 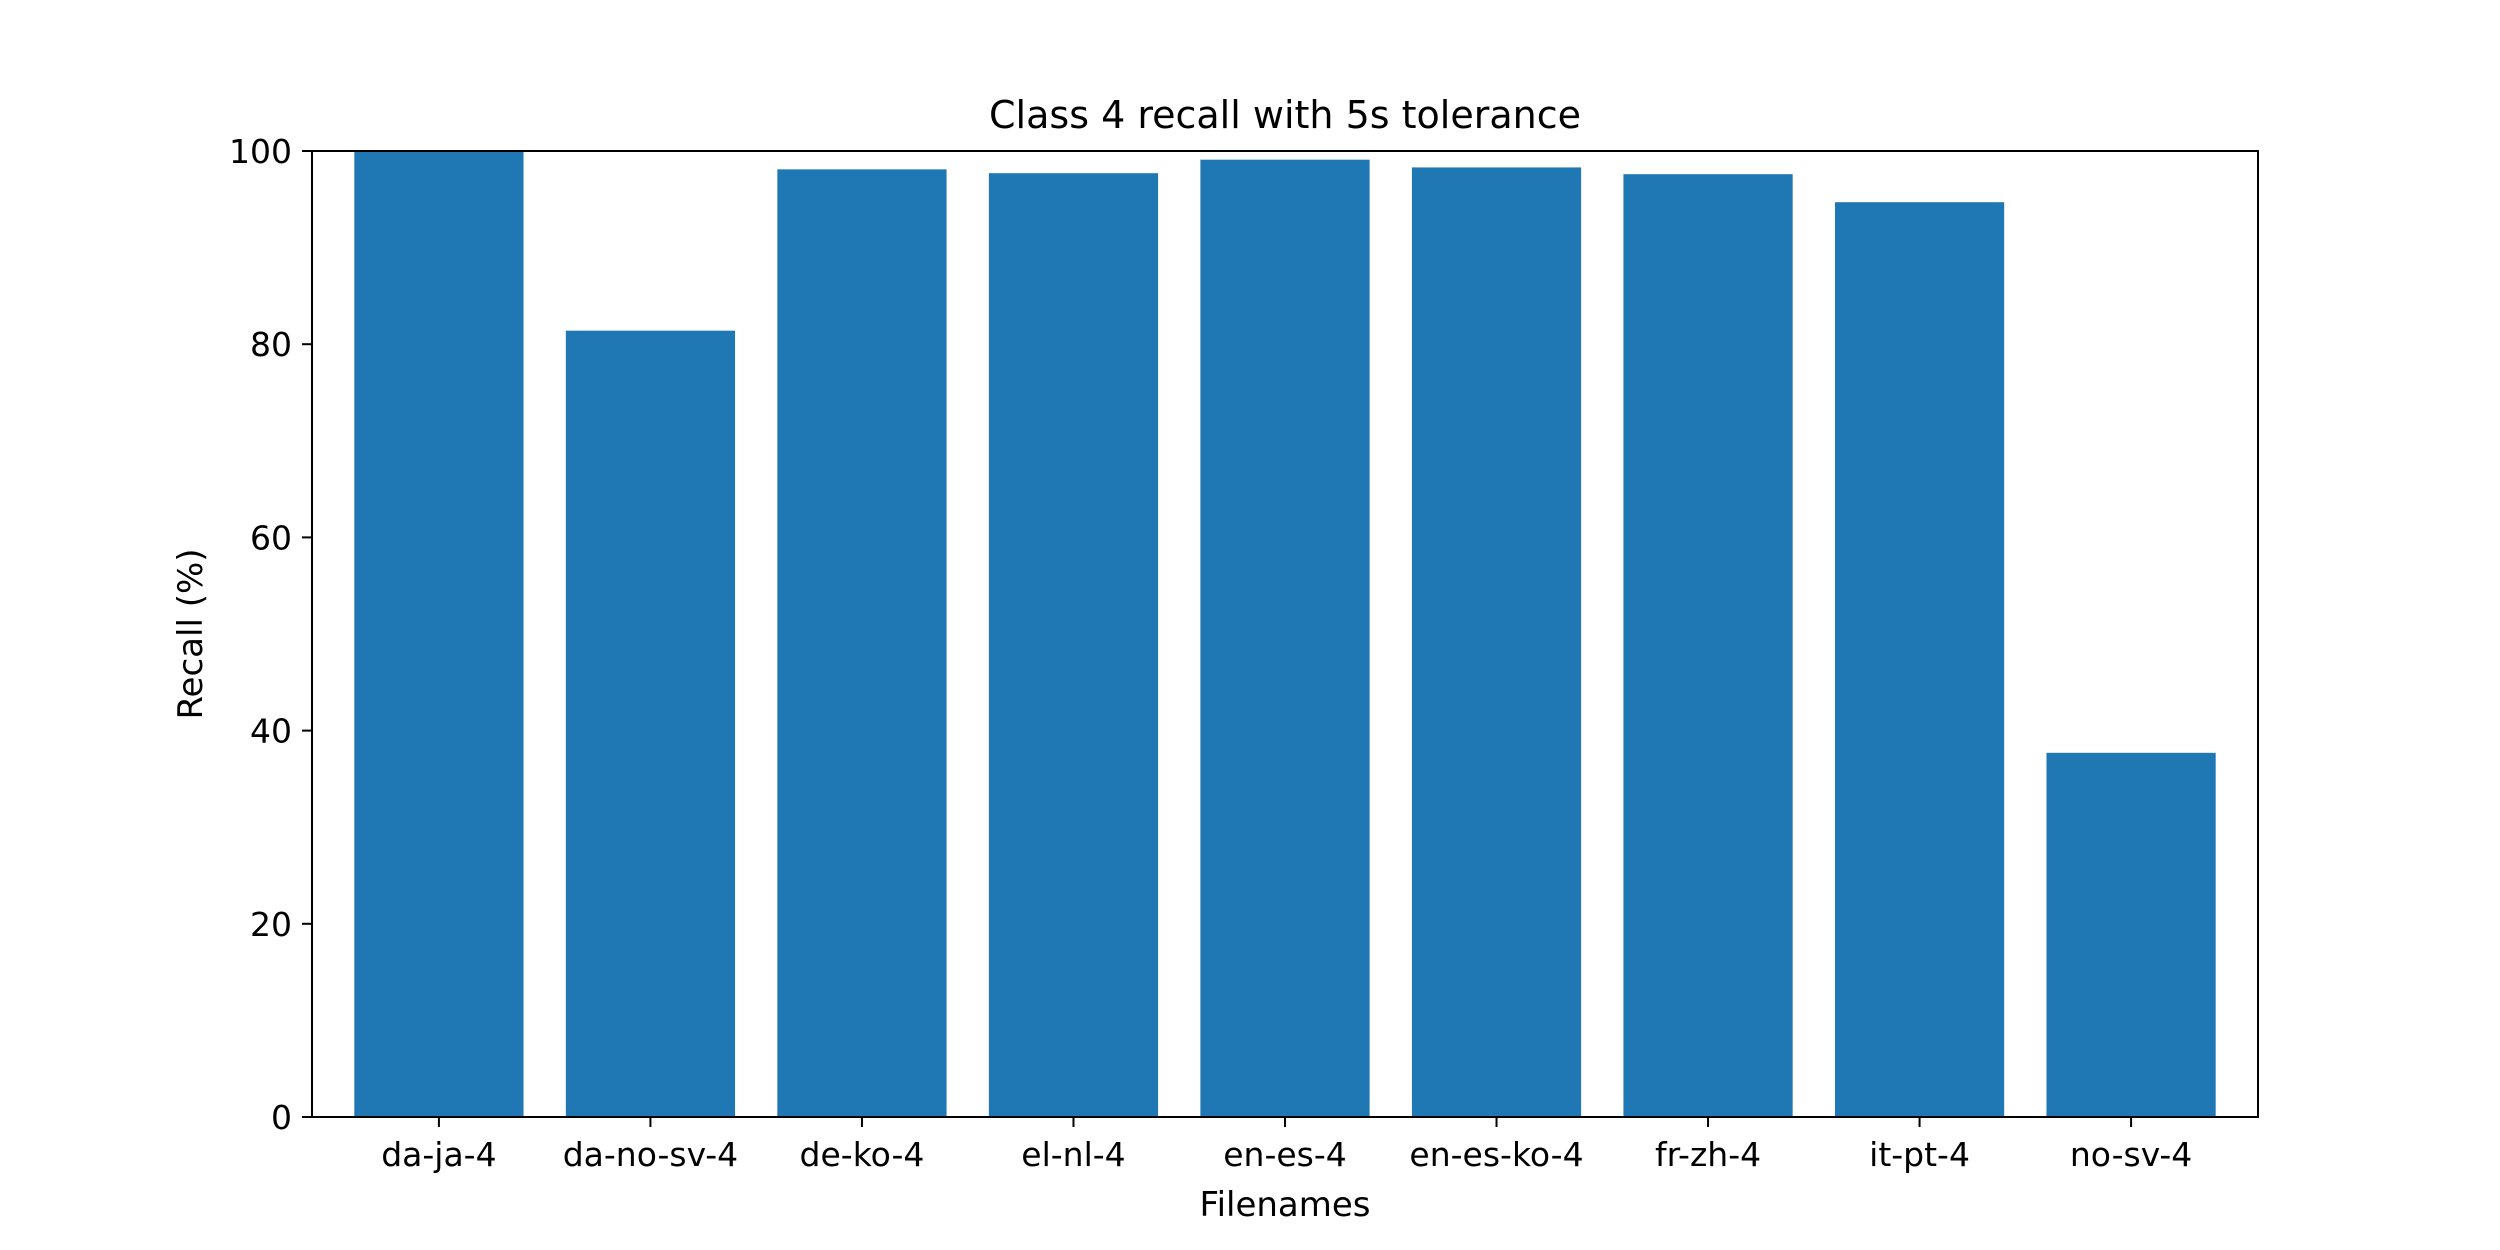 What do you see at coordinates (260, 151) in the screenshot?
I see `y-tick-label: 100` at bounding box center [260, 151].